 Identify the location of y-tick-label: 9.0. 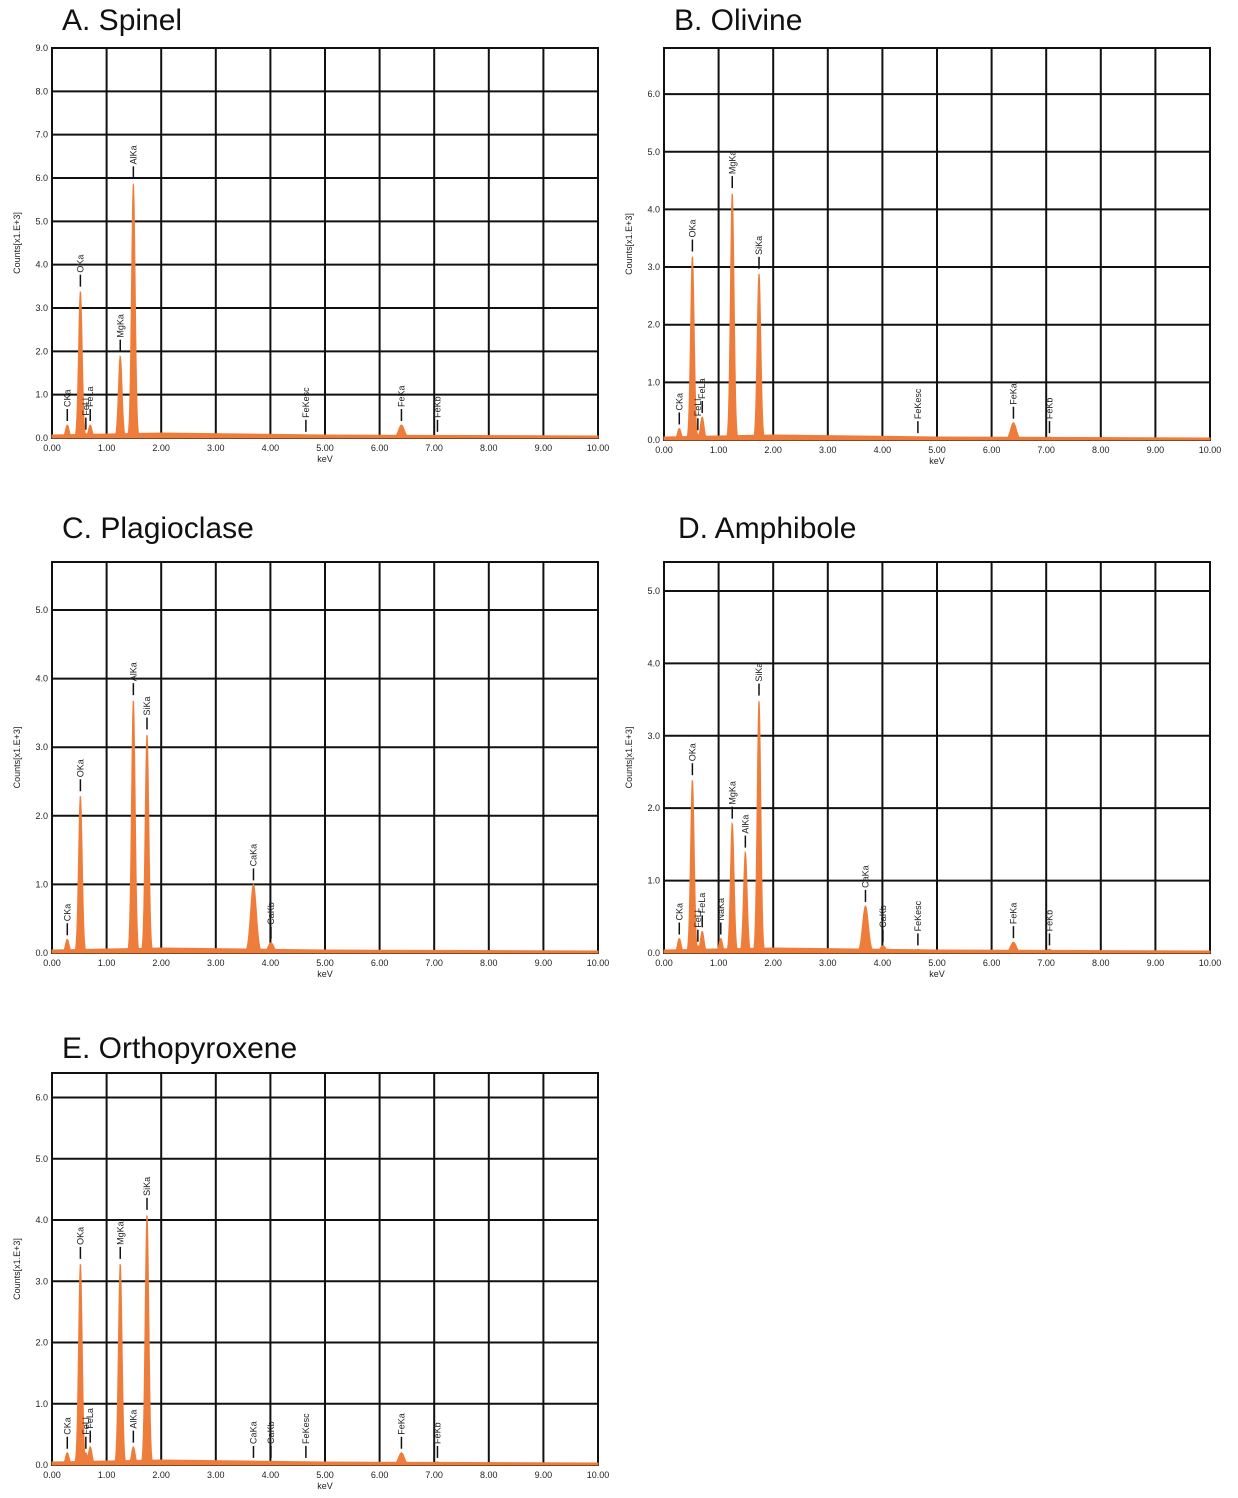
(41, 48).